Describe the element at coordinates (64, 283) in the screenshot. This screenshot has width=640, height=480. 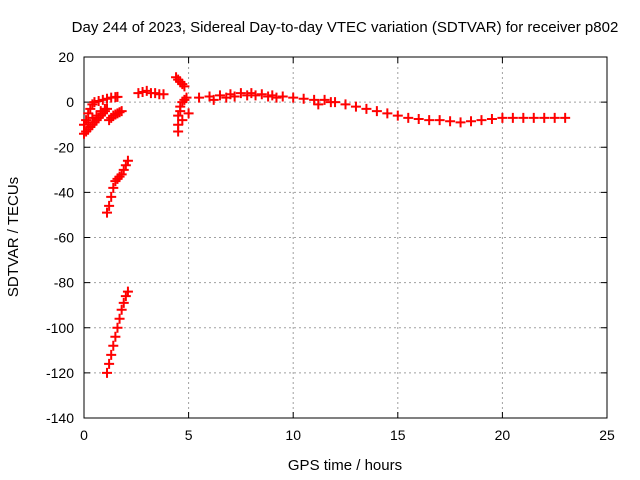
I see `y-tick-label: -80` at that location.